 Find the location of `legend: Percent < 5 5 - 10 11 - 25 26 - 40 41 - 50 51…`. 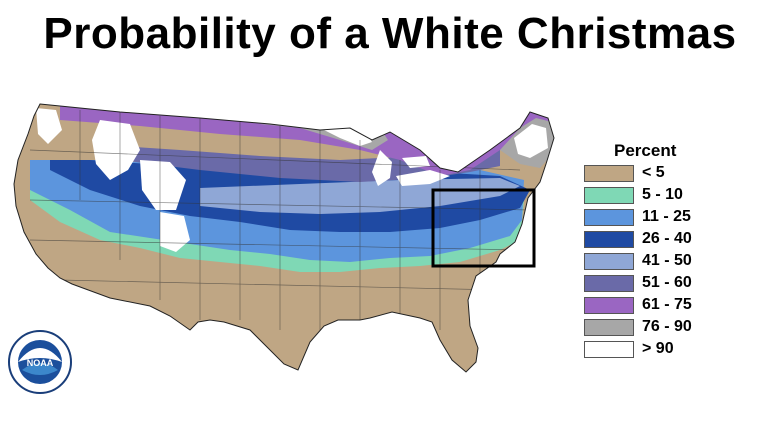

legend: Percent < 5 5 - 10 11 - 25 26 - 40 41 - 50 51… is located at coordinates (669, 250).